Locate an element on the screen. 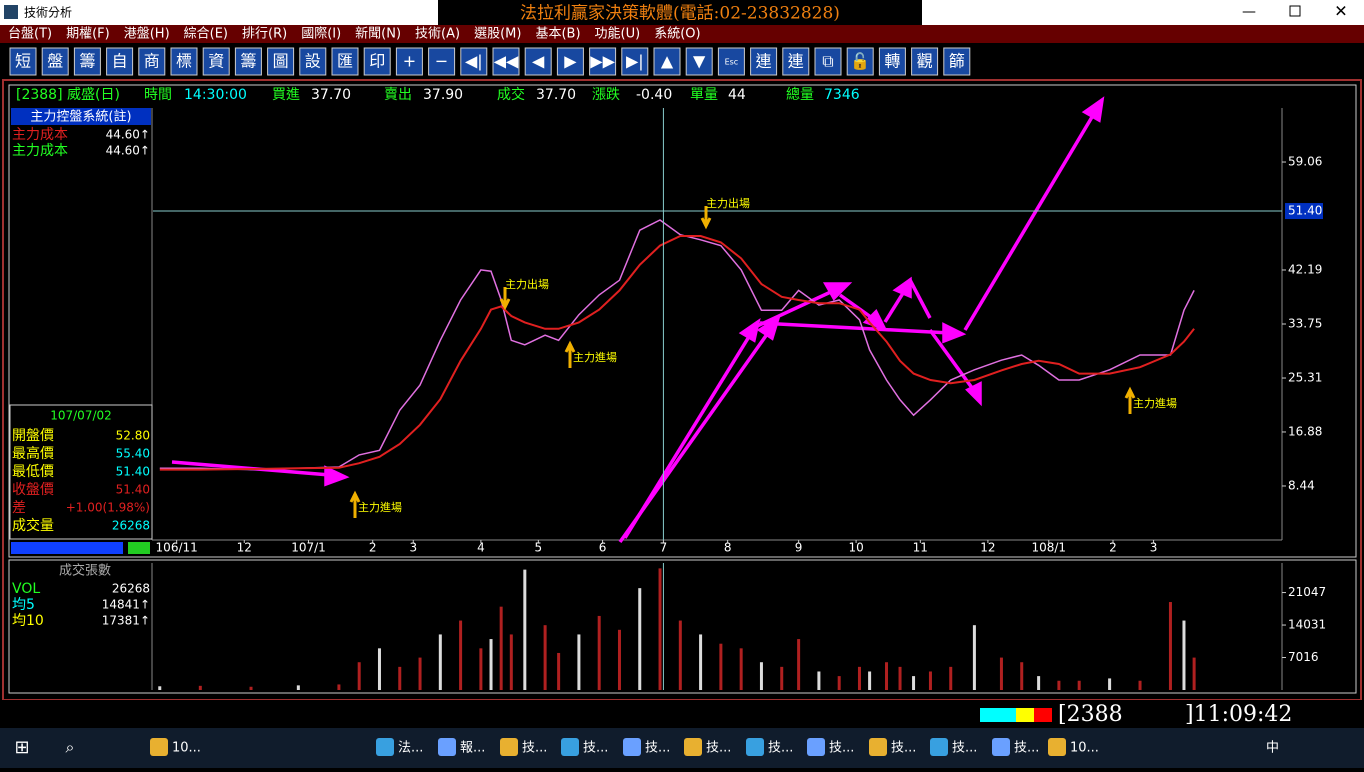  menu-item: 功能(U) is located at coordinates (618, 34).